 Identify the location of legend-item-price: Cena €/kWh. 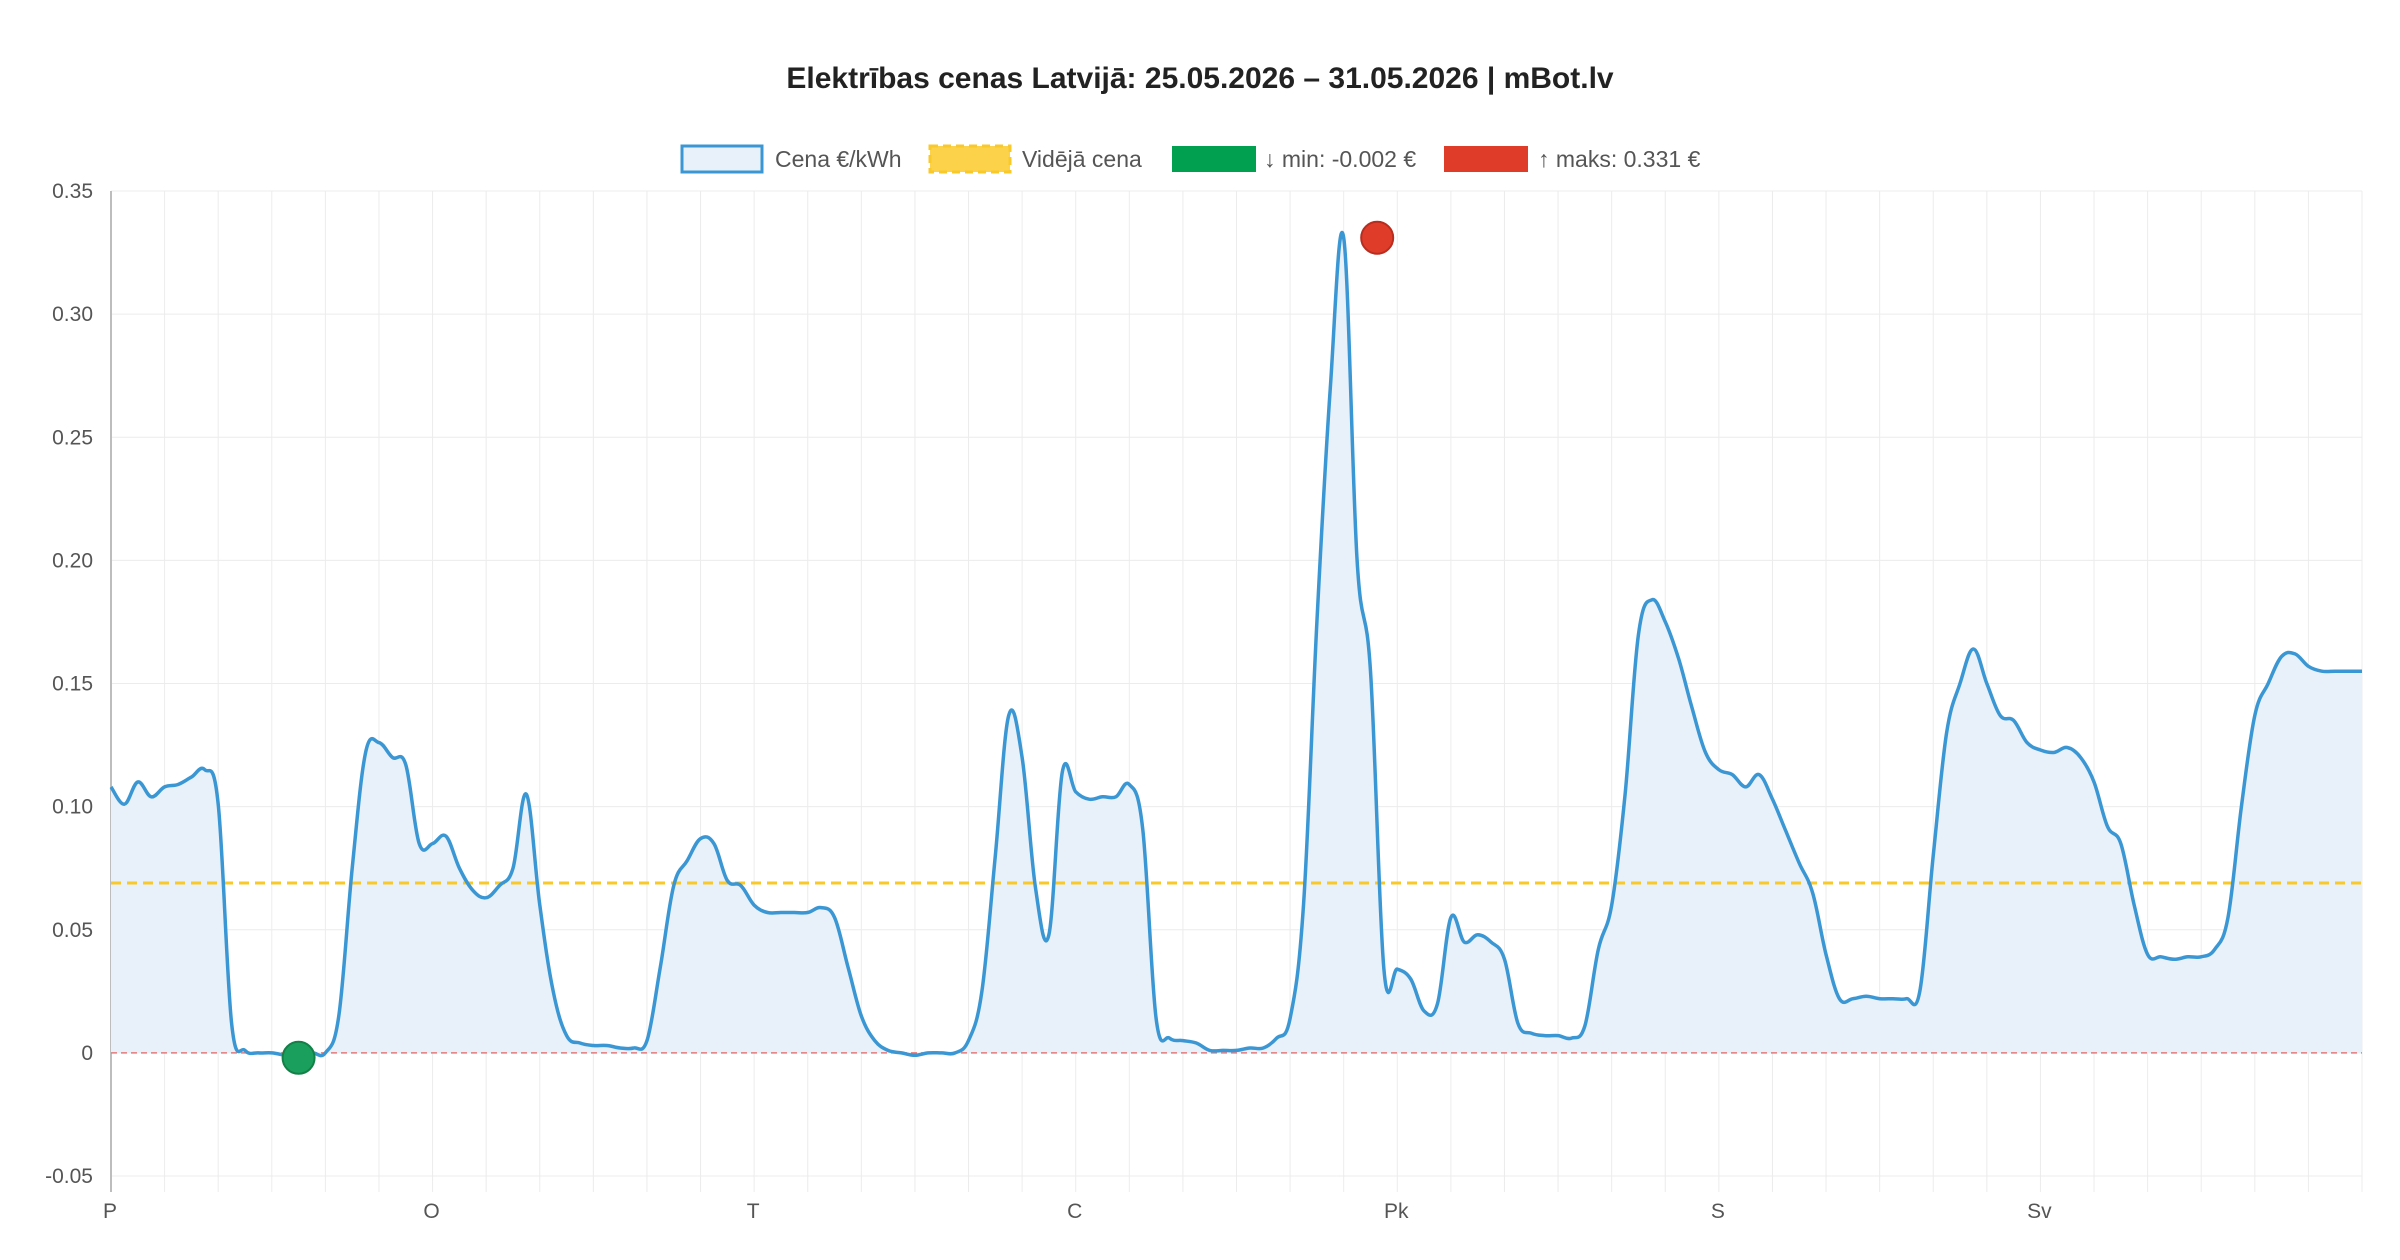
(791, 159).